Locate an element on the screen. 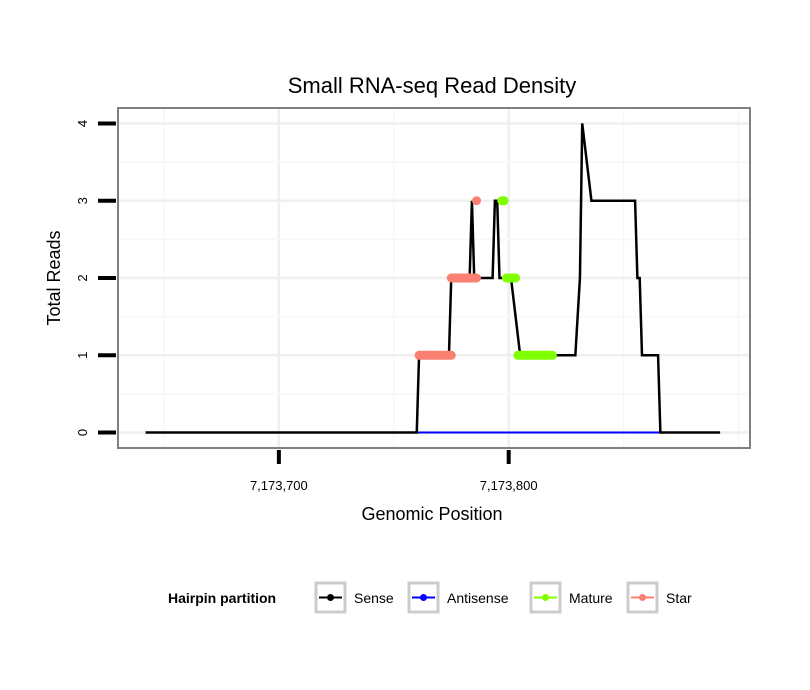  x-tick-label: 7,173,800 is located at coordinates (509, 485).